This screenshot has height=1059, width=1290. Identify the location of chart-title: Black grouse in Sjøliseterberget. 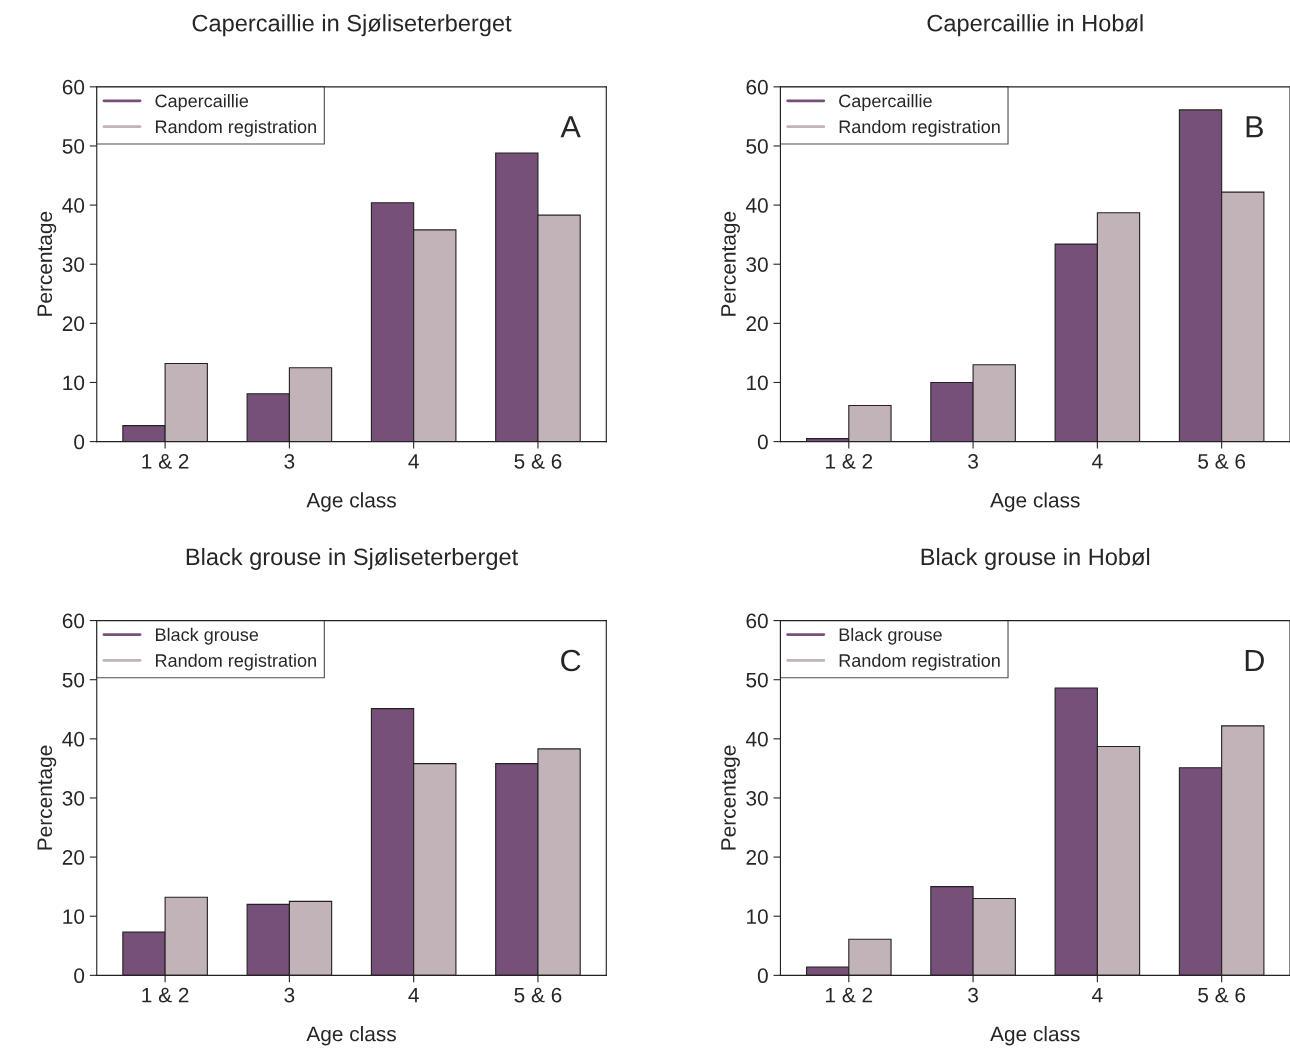
(352, 558).